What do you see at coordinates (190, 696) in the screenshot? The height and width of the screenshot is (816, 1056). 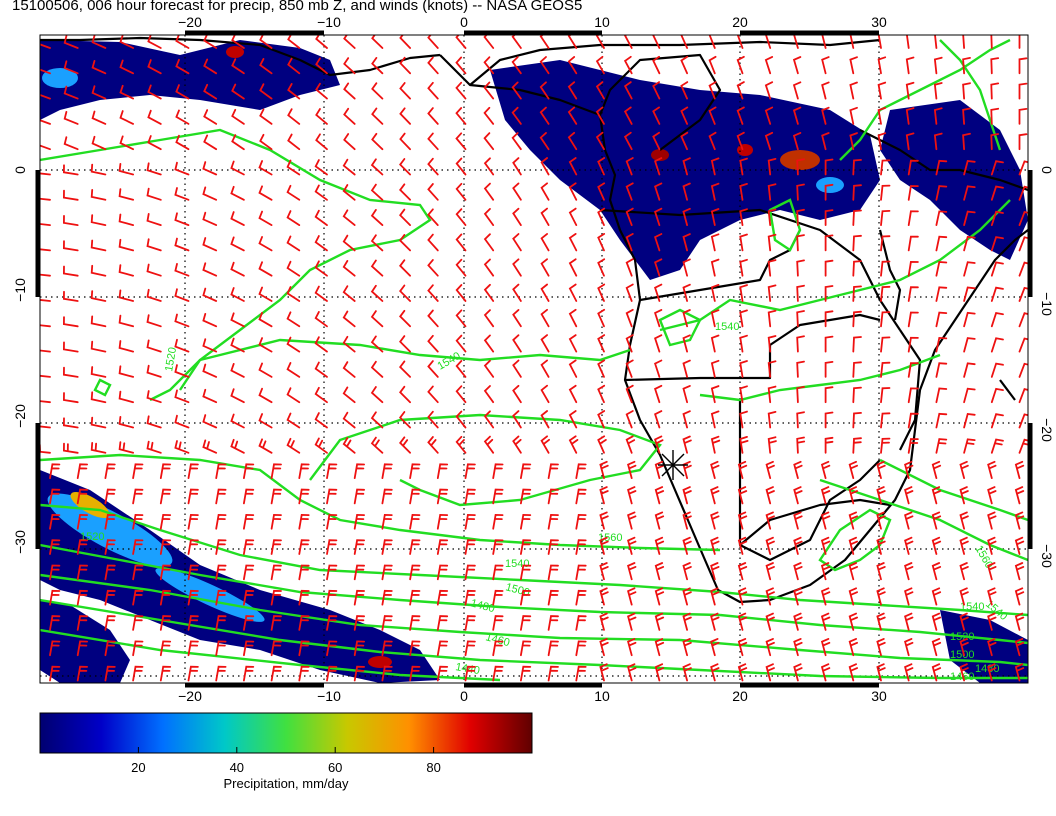 I see `lon-tick-label: −20` at bounding box center [190, 696].